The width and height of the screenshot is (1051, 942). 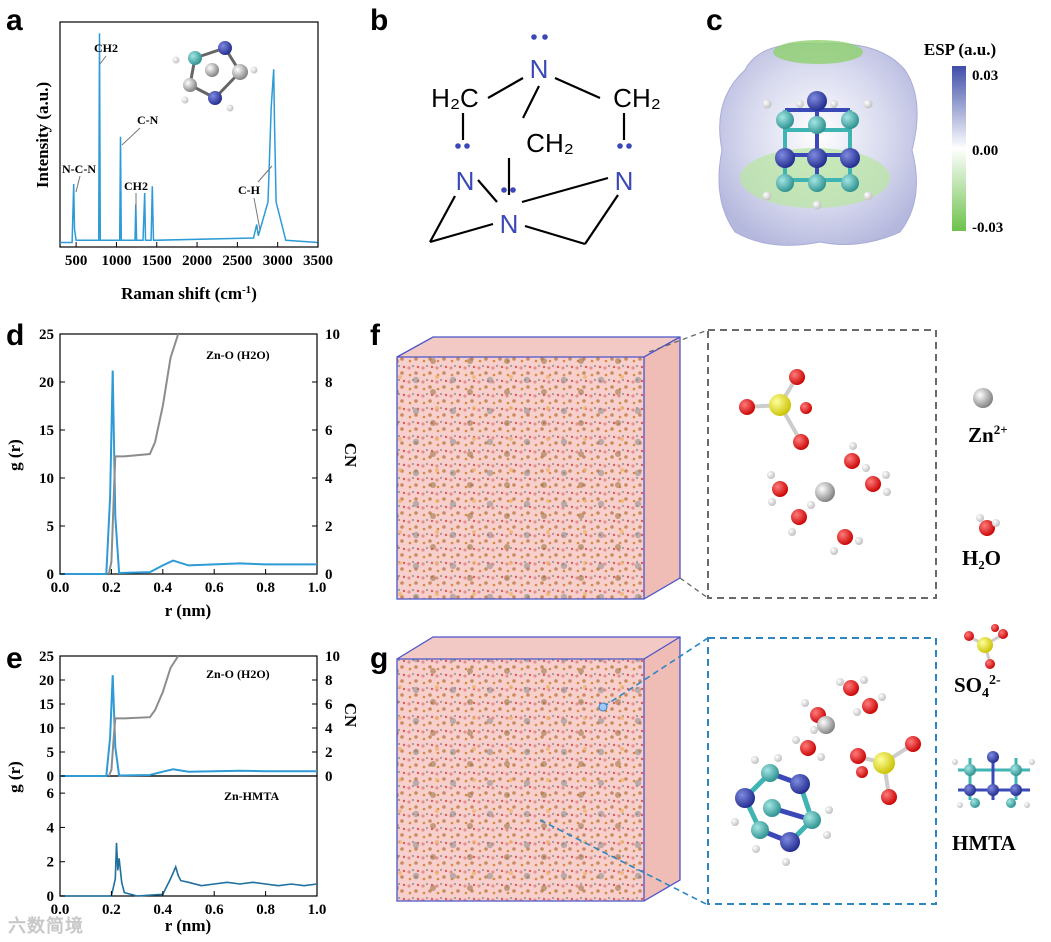 I want to click on rdf-e-y-right-label: CN, so click(x=350, y=715).